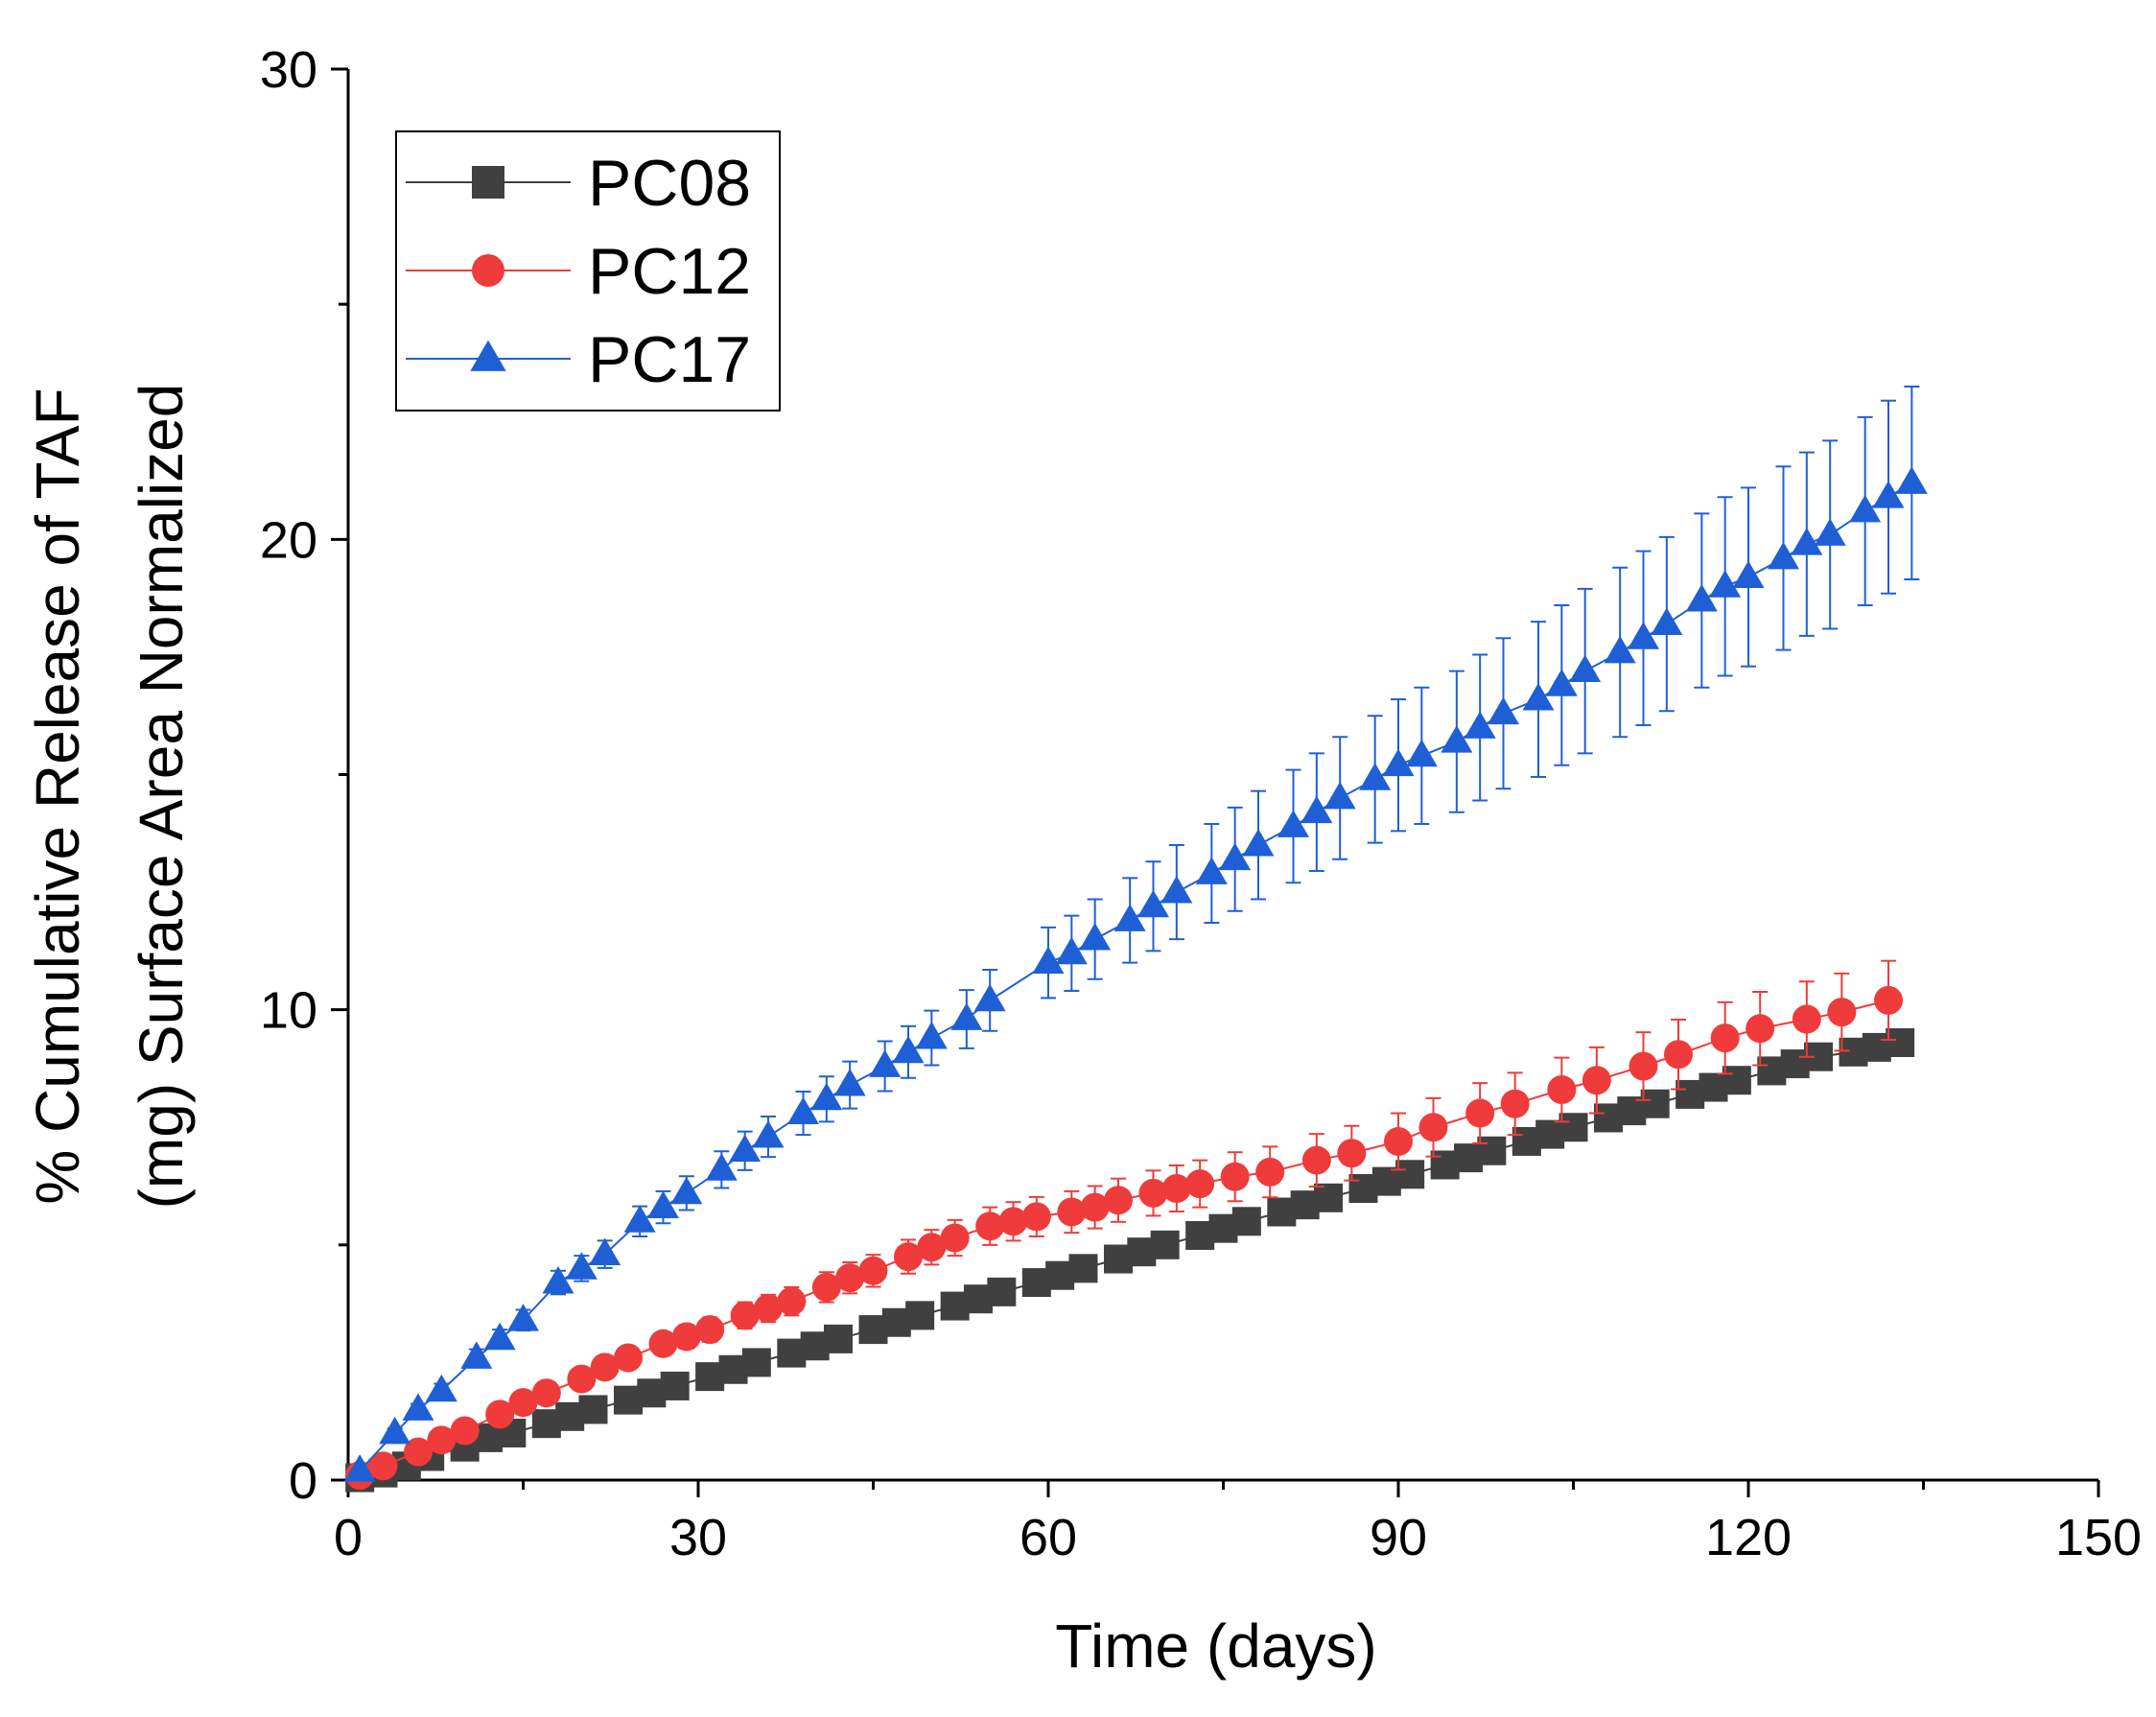 This screenshot has height=1717, width=2156. What do you see at coordinates (1048, 1537) in the screenshot?
I see `x-tick-label: 60` at bounding box center [1048, 1537].